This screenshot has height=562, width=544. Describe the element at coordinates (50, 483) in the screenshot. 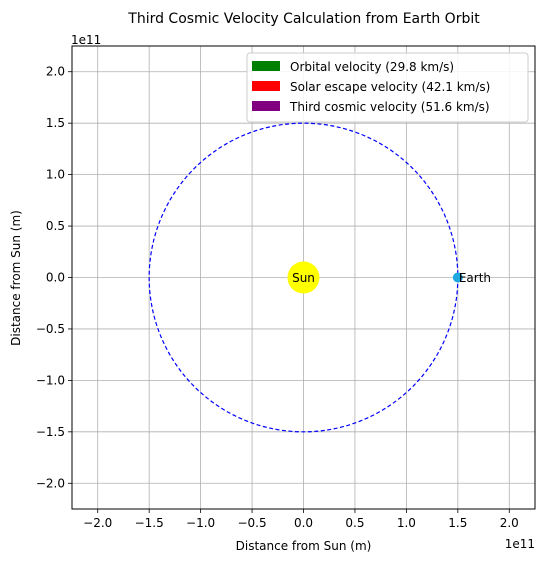

I see `y-tick-label: −2.0` at that location.